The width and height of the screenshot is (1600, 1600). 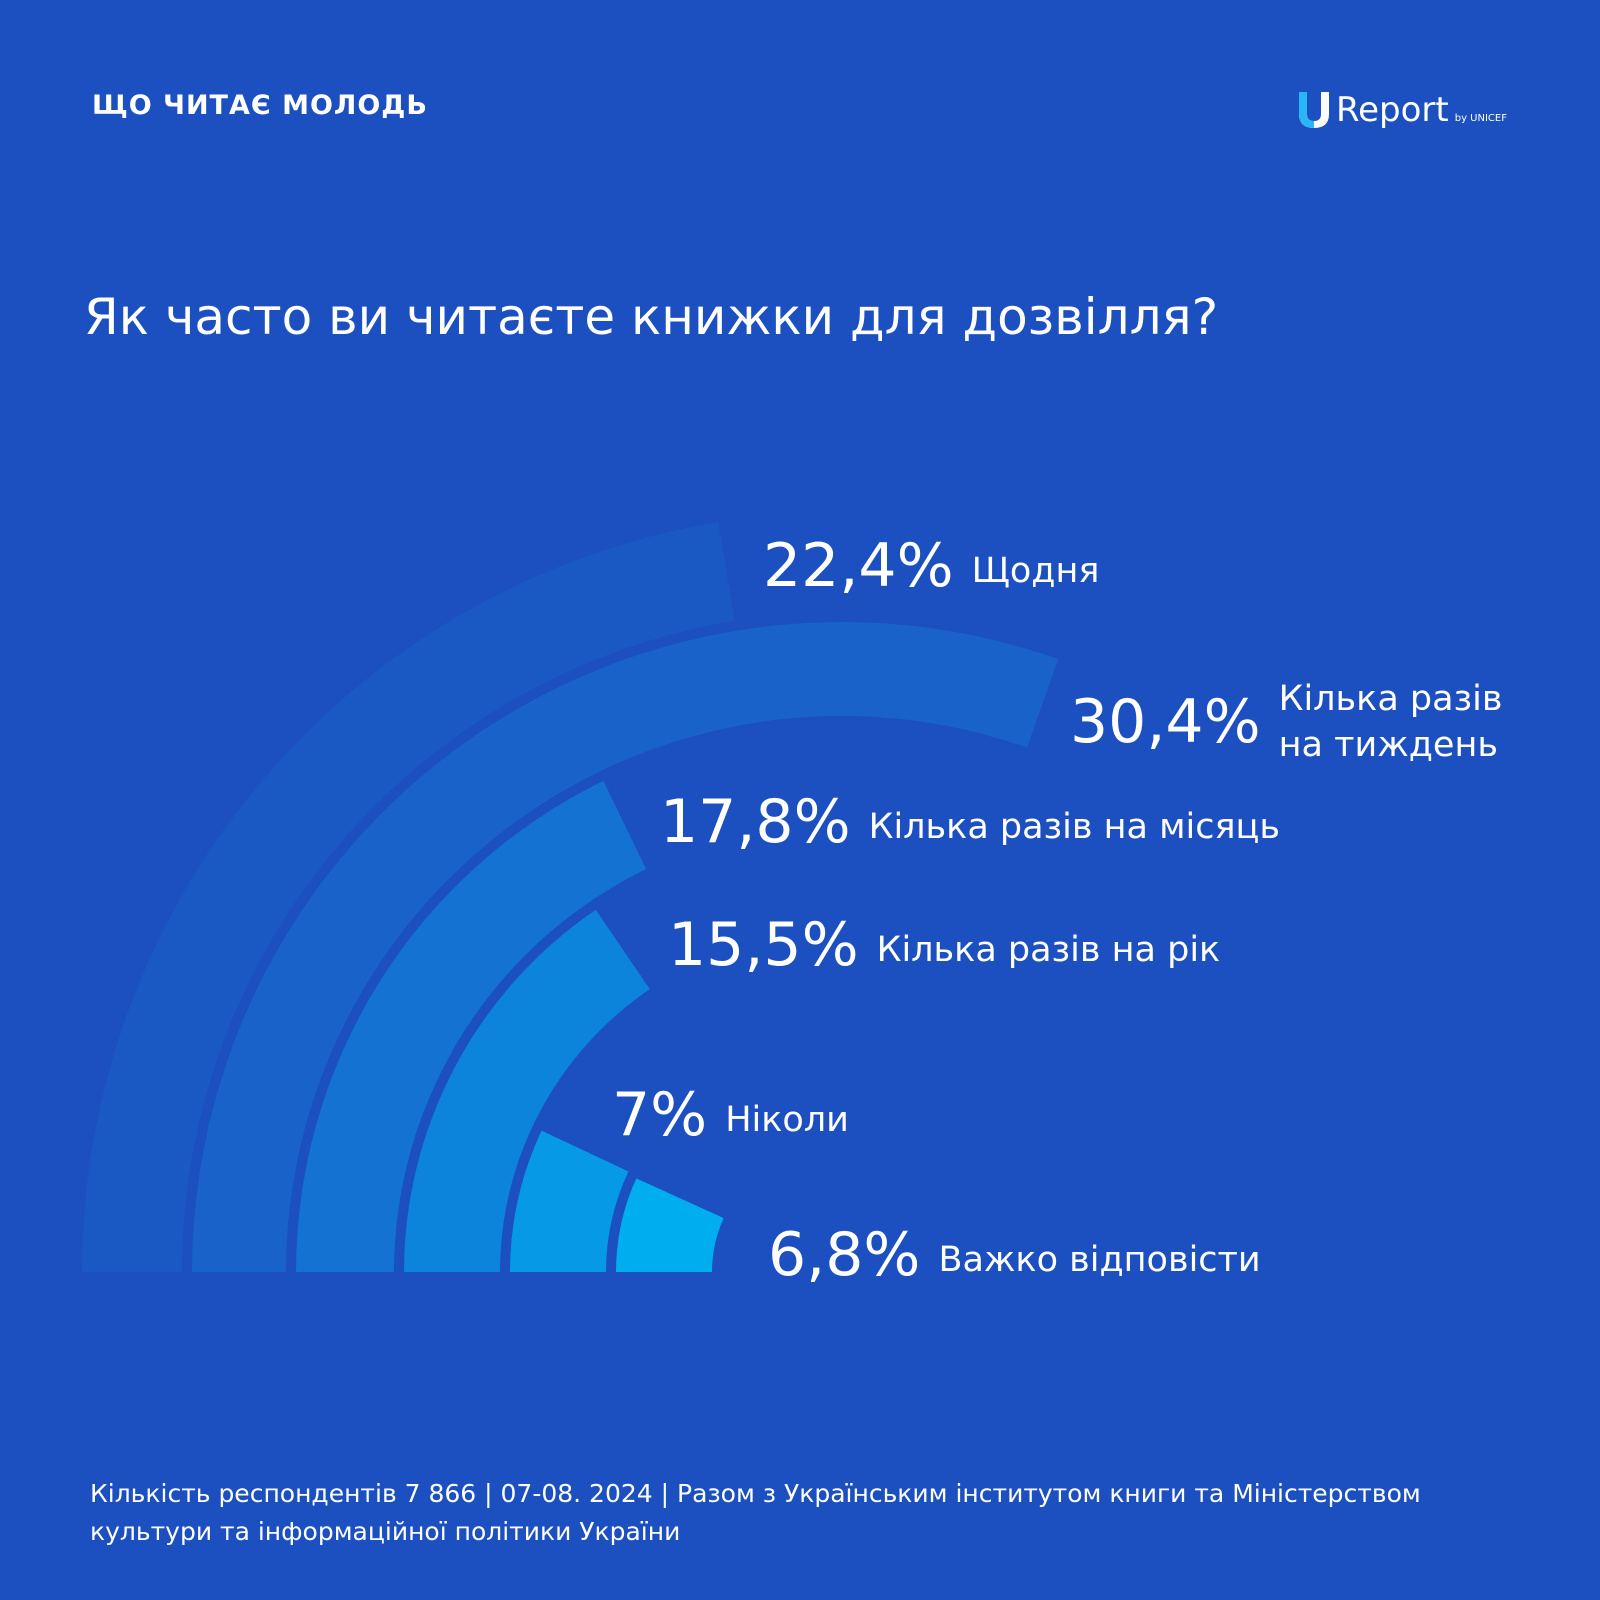 I want to click on ureport-logo: Report by UNICEF, so click(x=1401, y=108).